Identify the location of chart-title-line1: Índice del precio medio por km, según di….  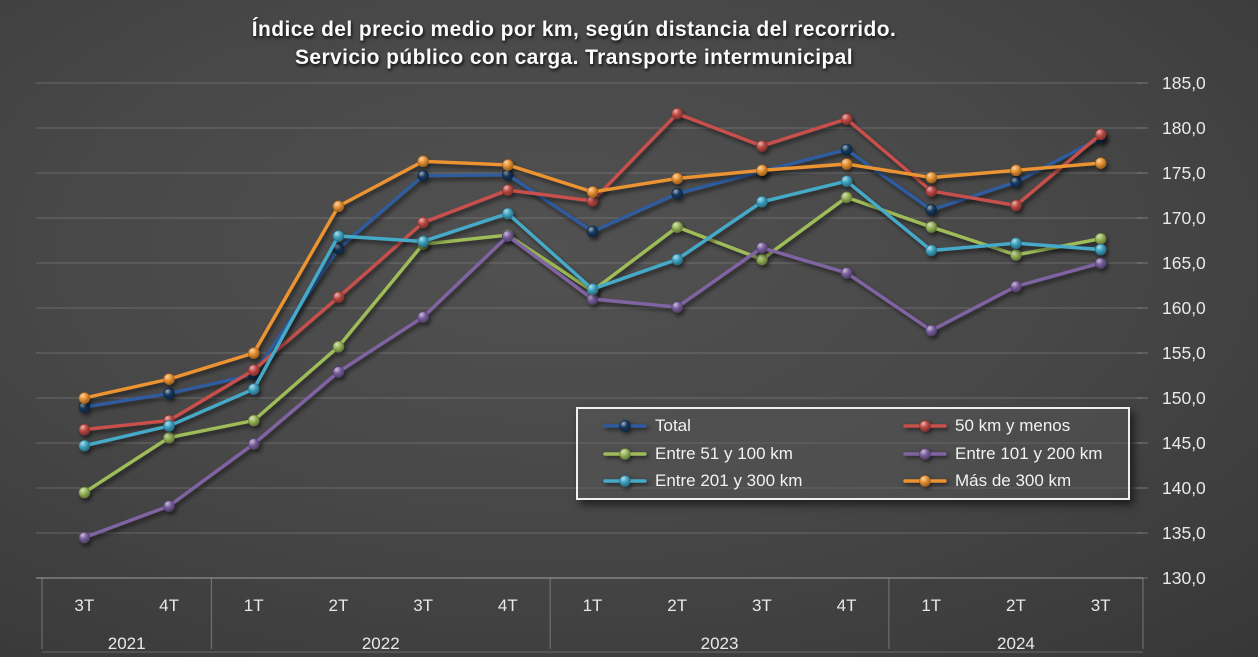
(574, 29).